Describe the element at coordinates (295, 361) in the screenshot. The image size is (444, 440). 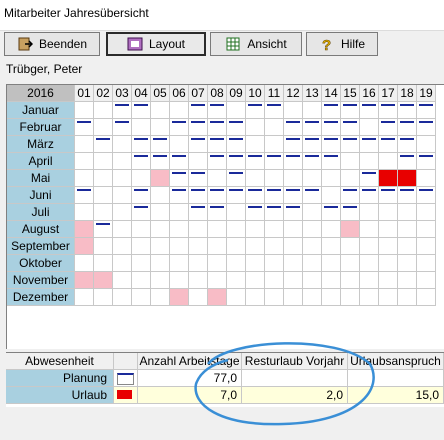
I see `col-resturlaub: Resturlaub Vorjahr` at that location.